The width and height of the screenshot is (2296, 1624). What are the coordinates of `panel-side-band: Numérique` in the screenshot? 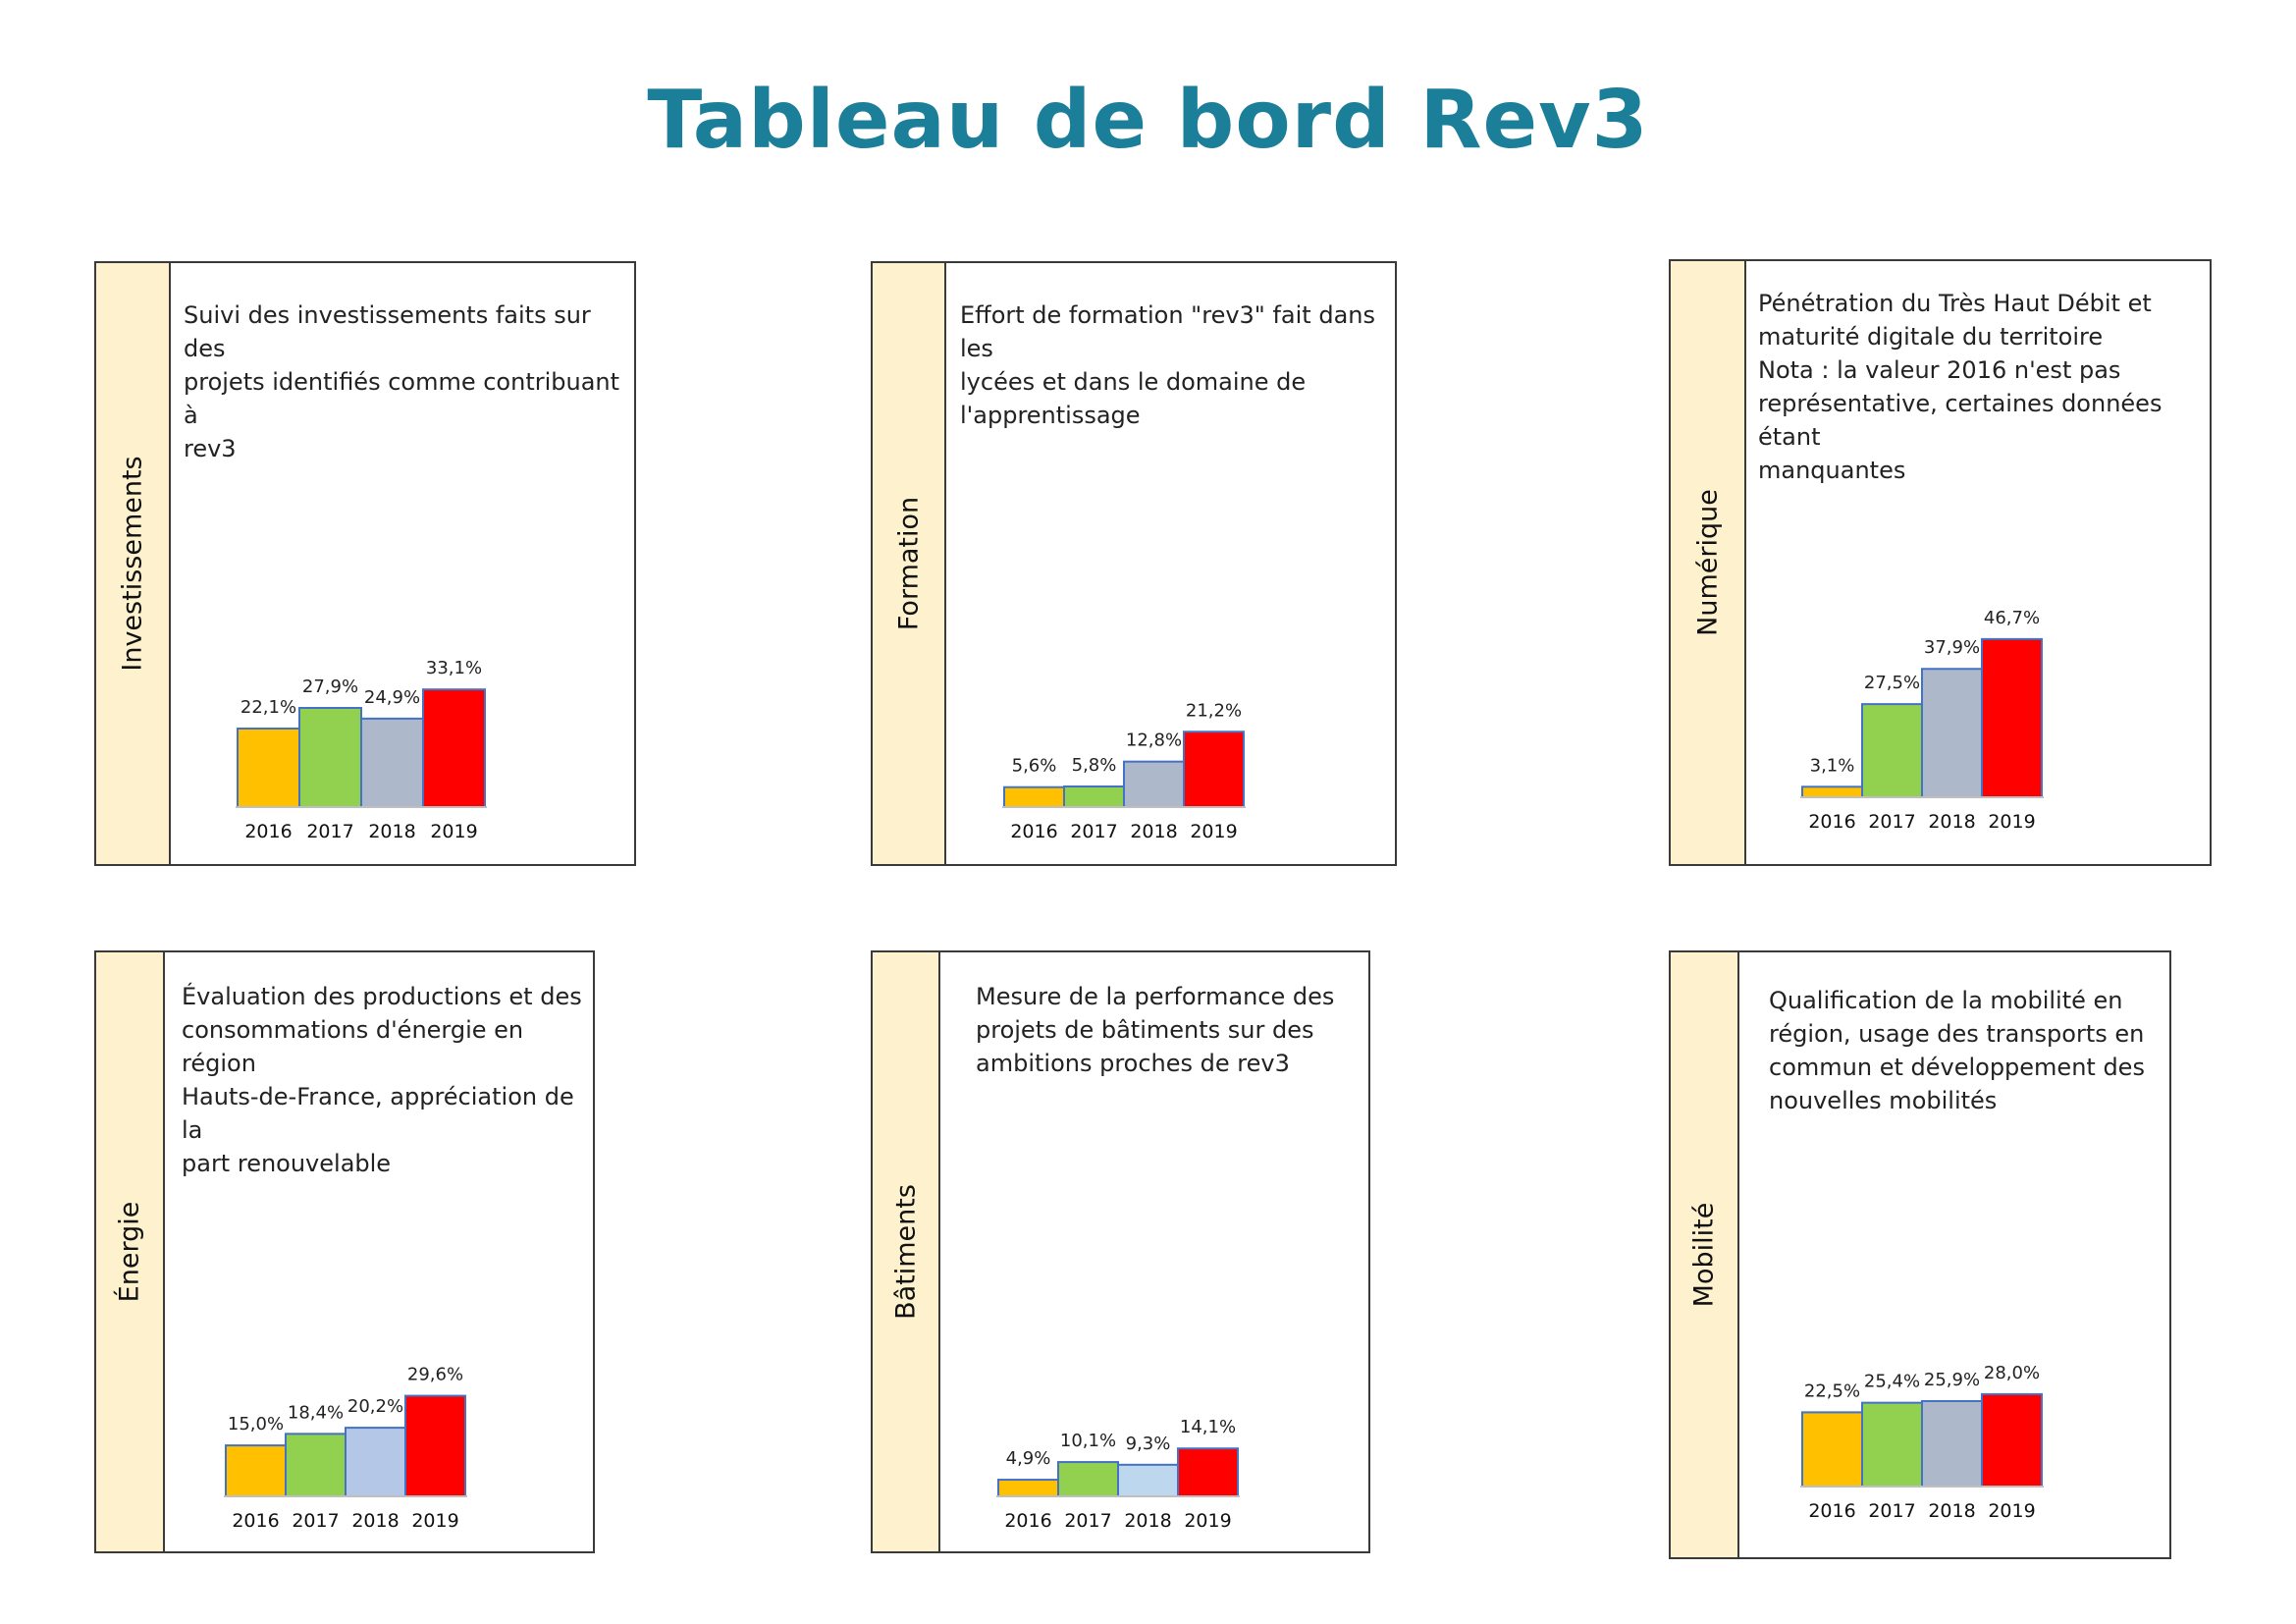 It's located at (1708, 562).